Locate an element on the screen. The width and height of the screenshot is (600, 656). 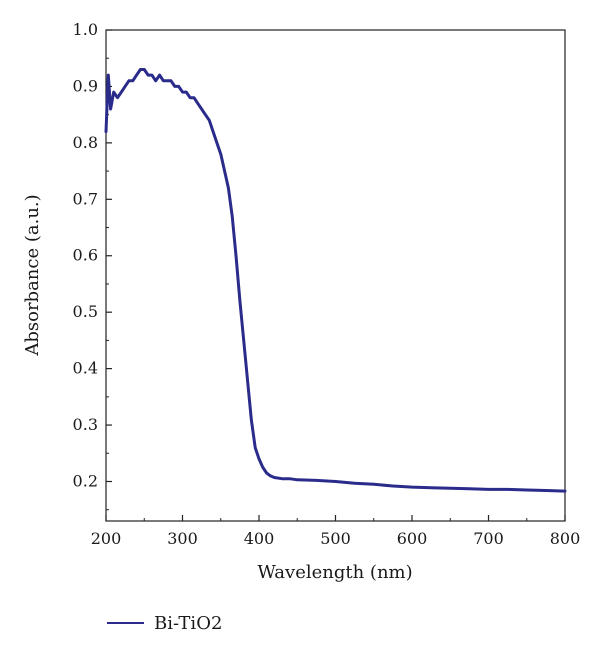
x-tick-label: 300 is located at coordinates (182, 538).